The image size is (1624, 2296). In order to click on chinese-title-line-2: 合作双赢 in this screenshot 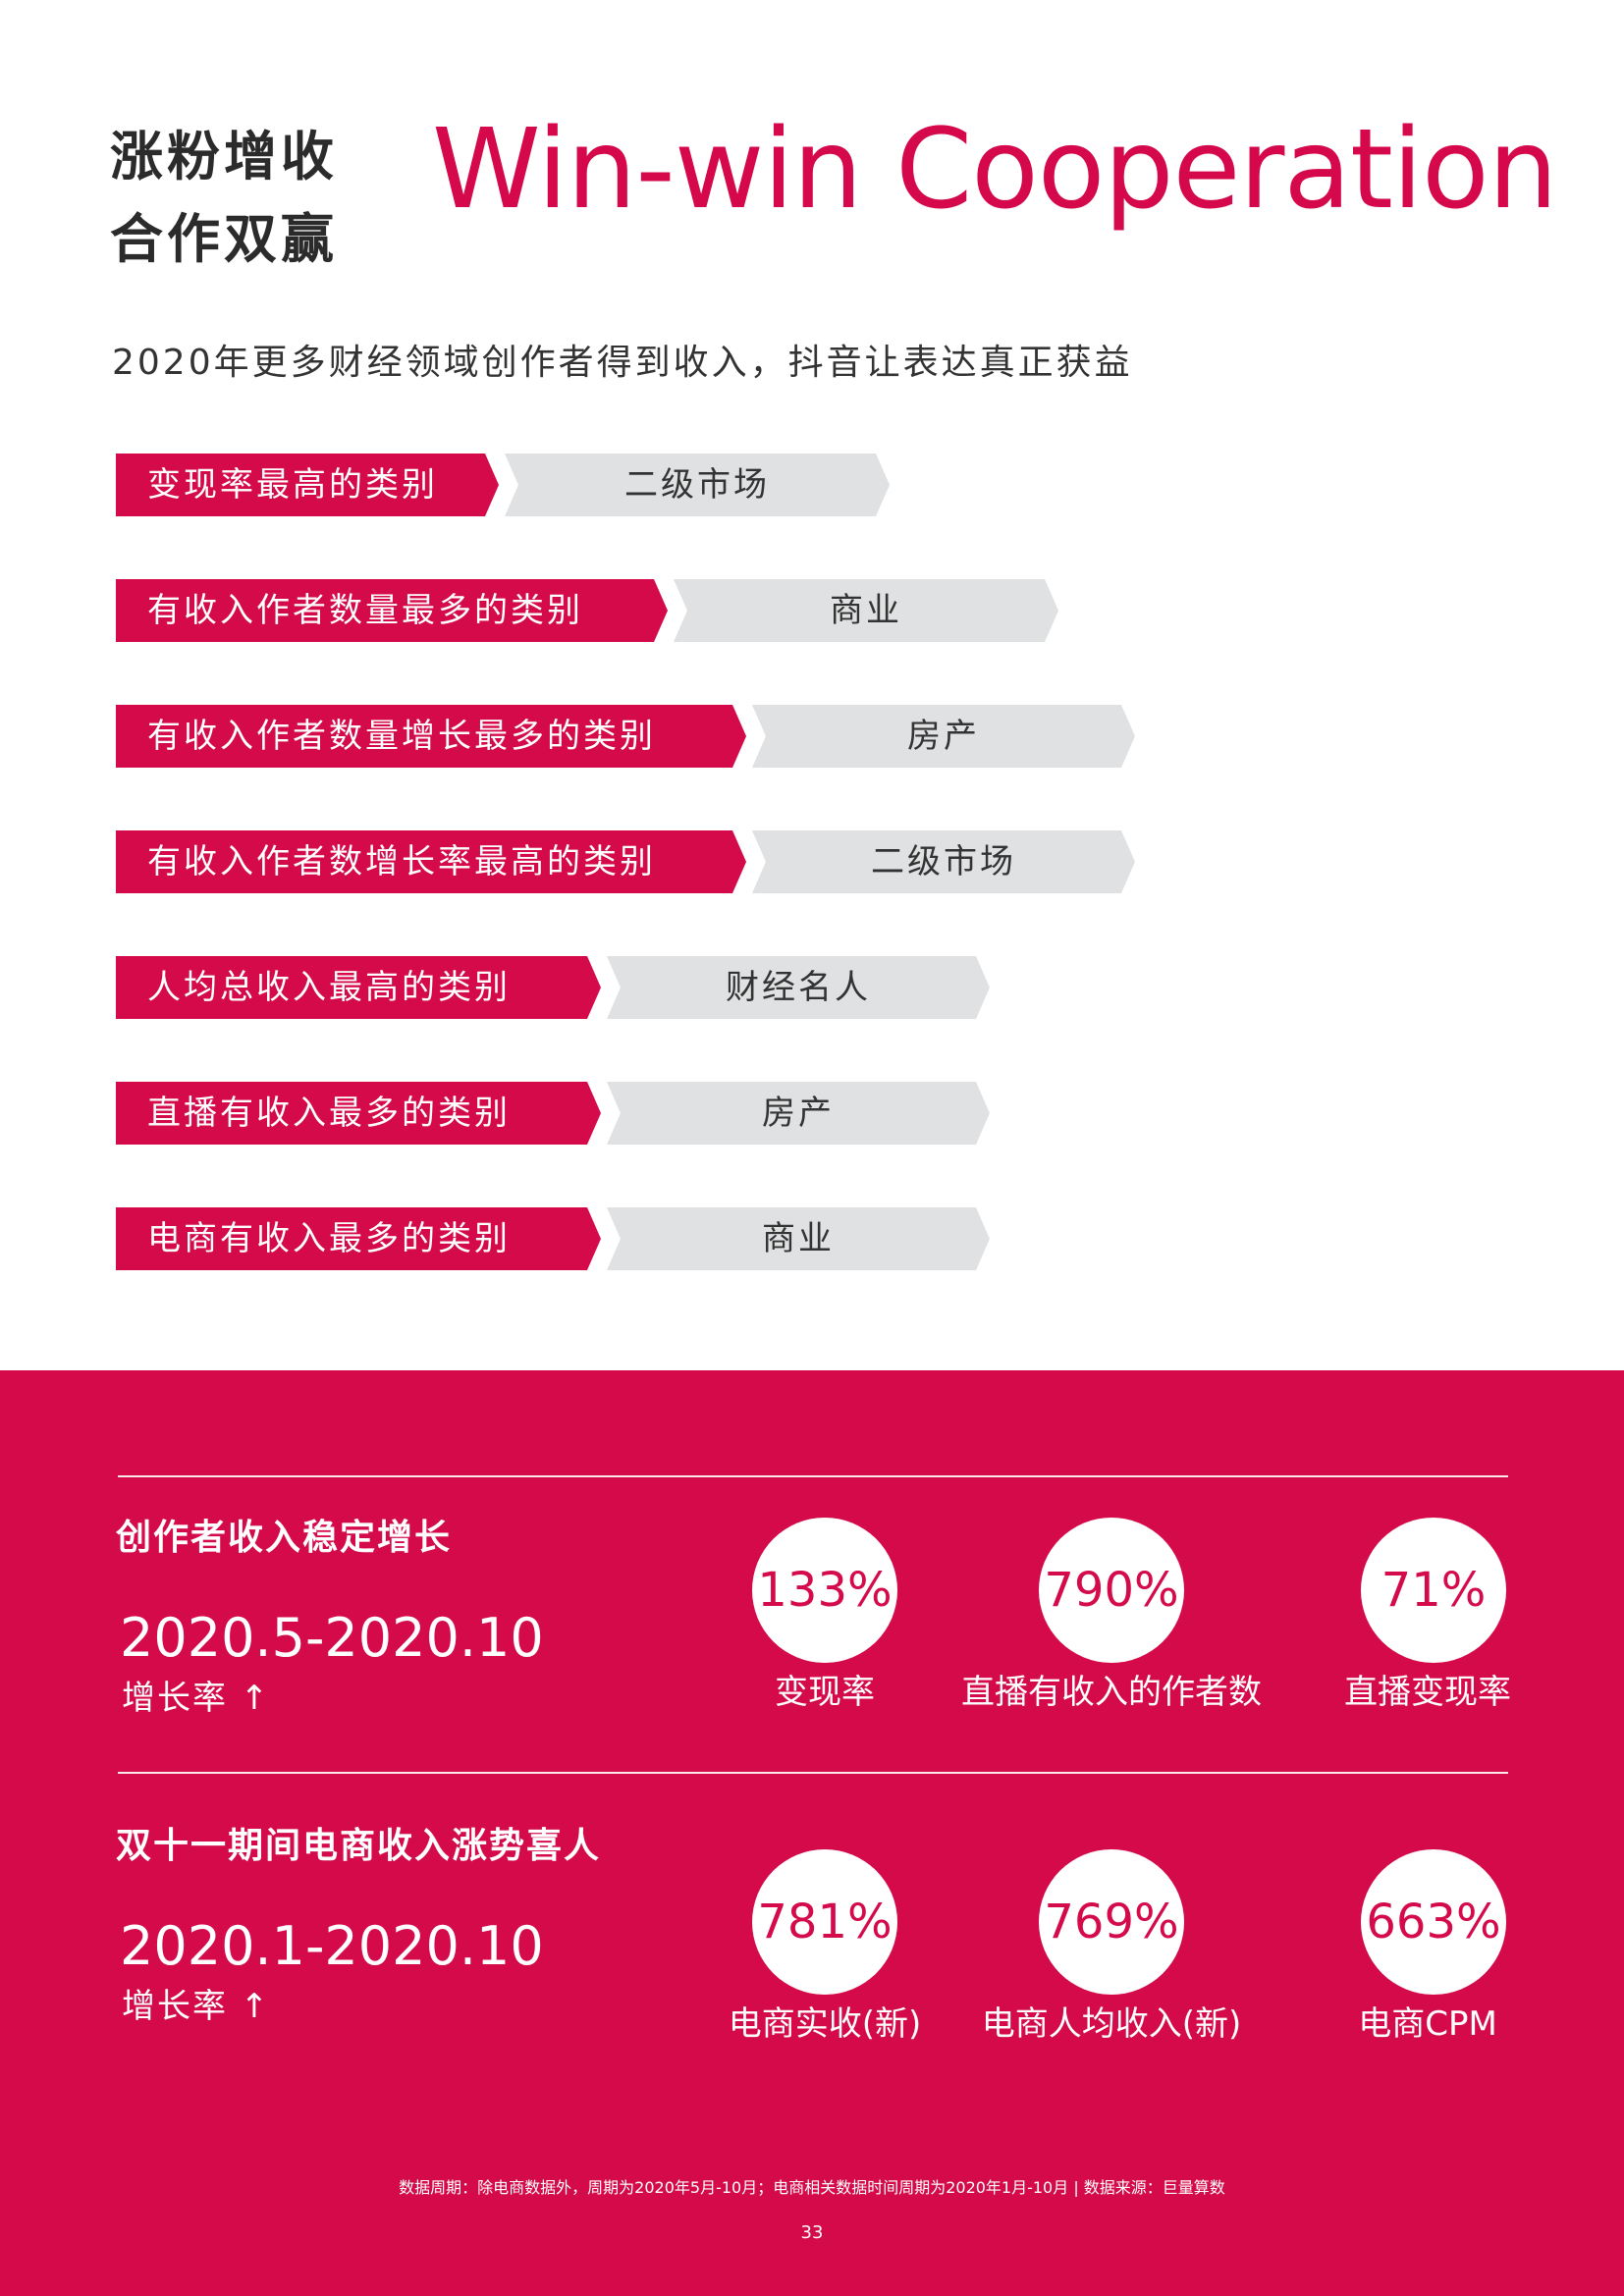, I will do `click(224, 239)`.